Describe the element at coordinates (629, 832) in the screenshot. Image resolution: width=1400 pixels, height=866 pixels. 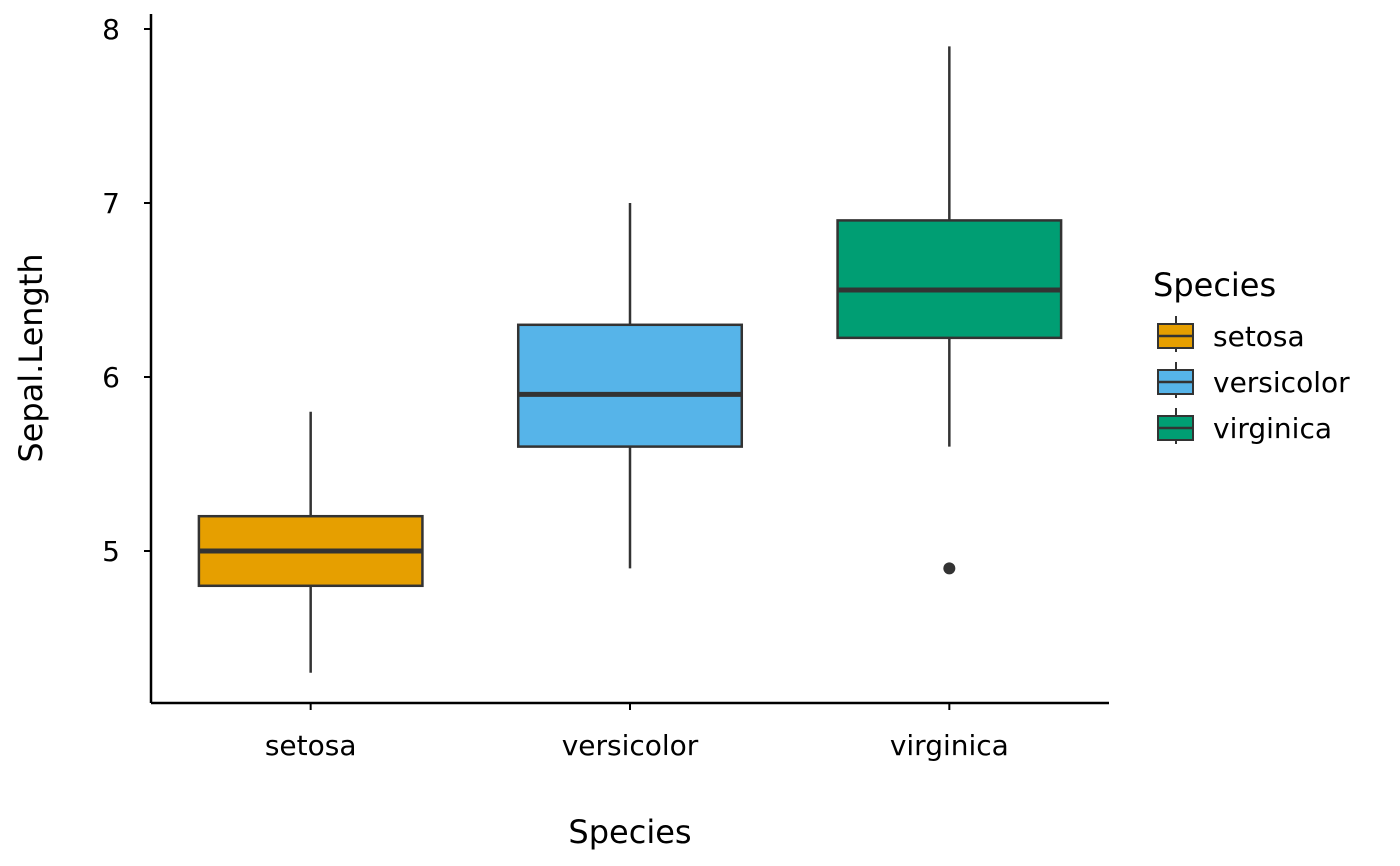
I see `x-axis-title: Species` at that location.